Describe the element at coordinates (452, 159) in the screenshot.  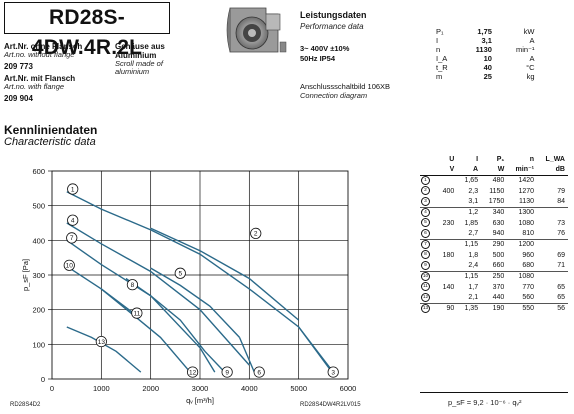
I see `table-header-cell: U` at that location.